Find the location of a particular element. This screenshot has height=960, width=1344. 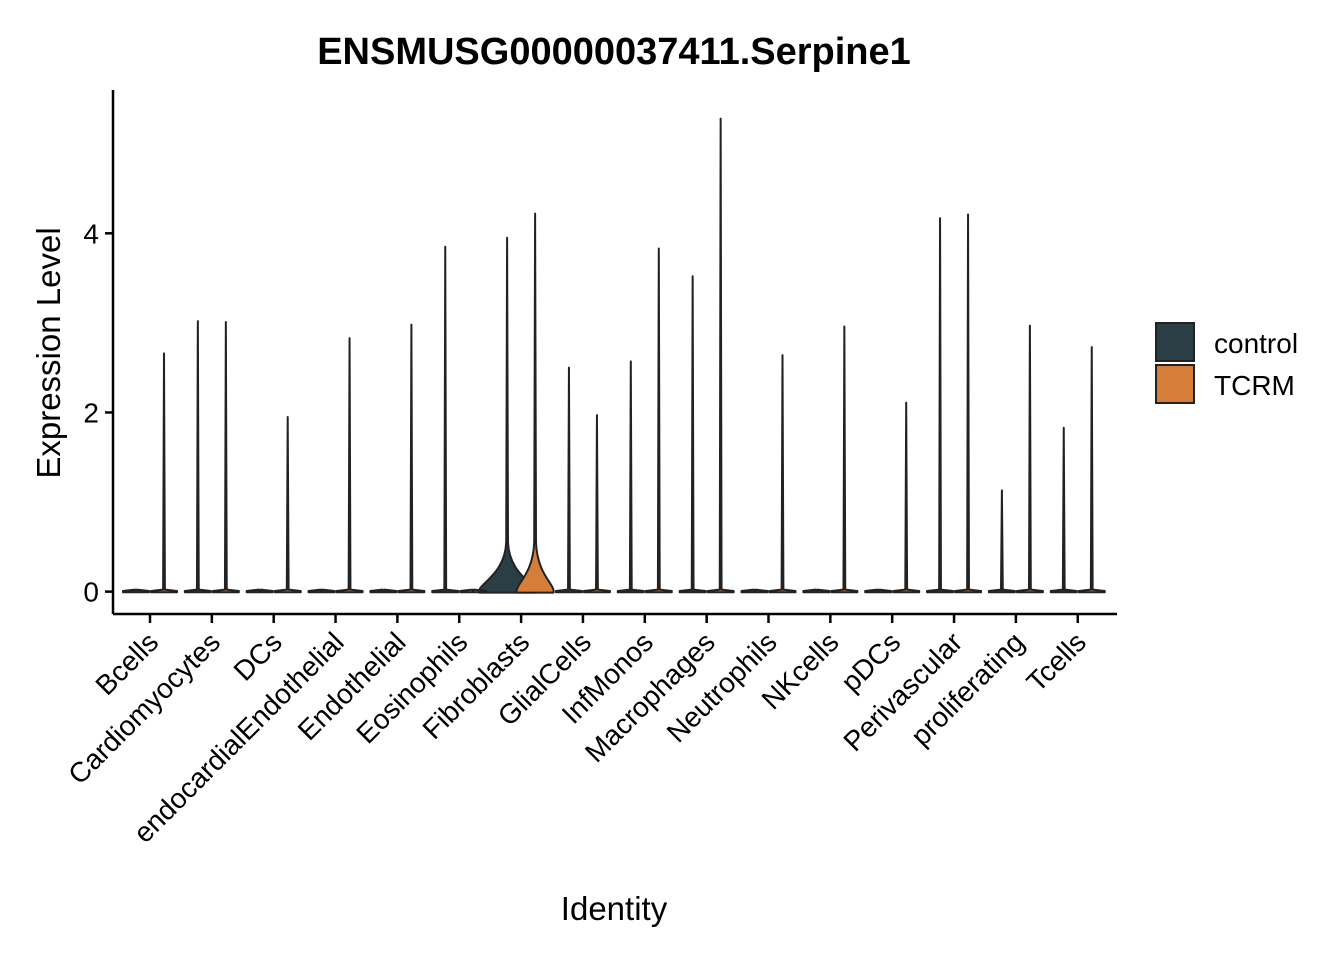

violin-TCRM-Fibroblasts is located at coordinates (535, 403).